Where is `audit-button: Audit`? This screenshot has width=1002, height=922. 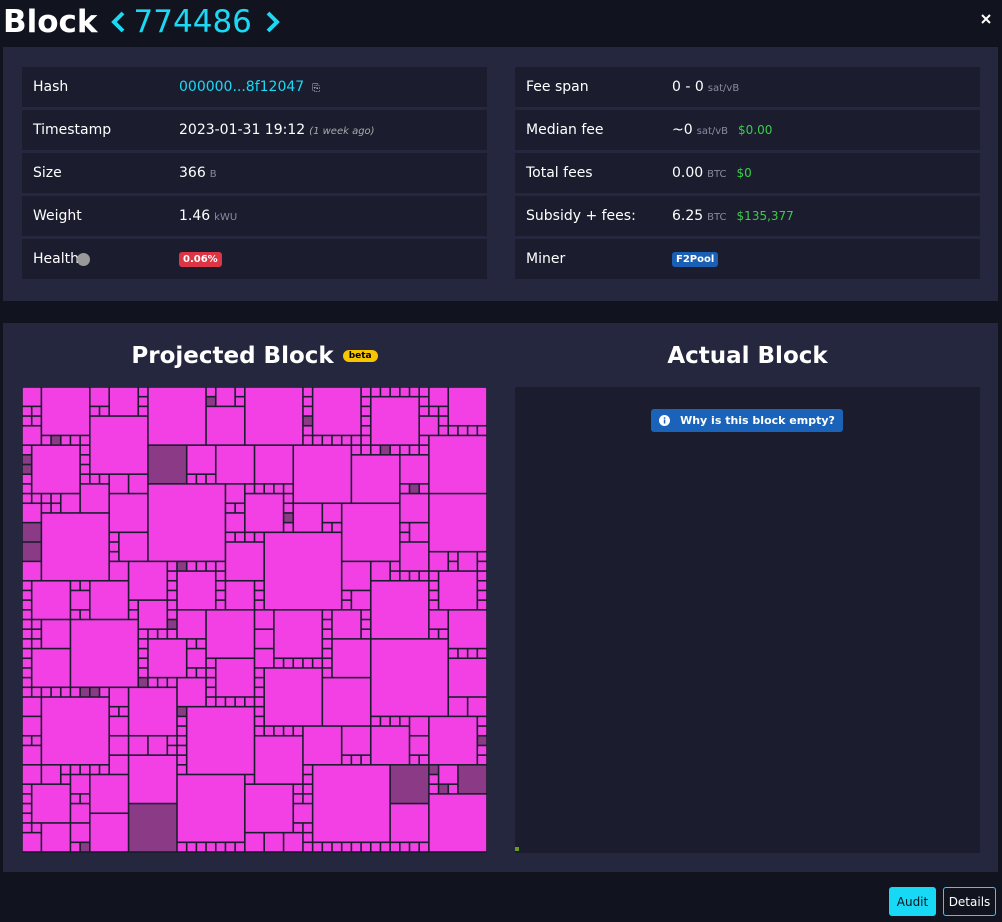
audit-button: Audit is located at coordinates (912, 901).